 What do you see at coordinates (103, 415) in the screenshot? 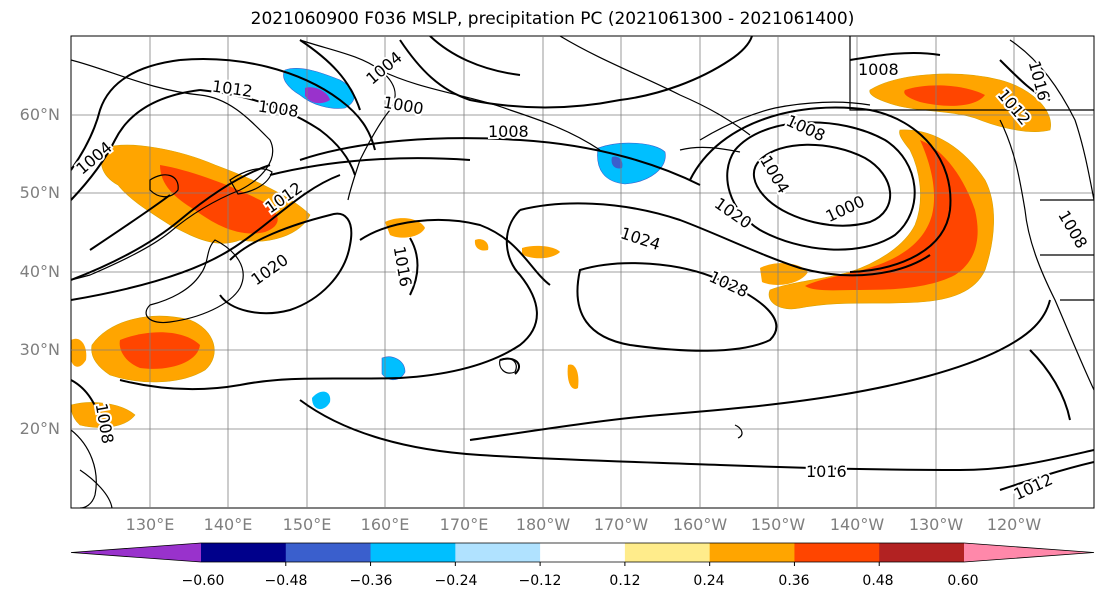
I see `precip-area-sw` at bounding box center [103, 415].